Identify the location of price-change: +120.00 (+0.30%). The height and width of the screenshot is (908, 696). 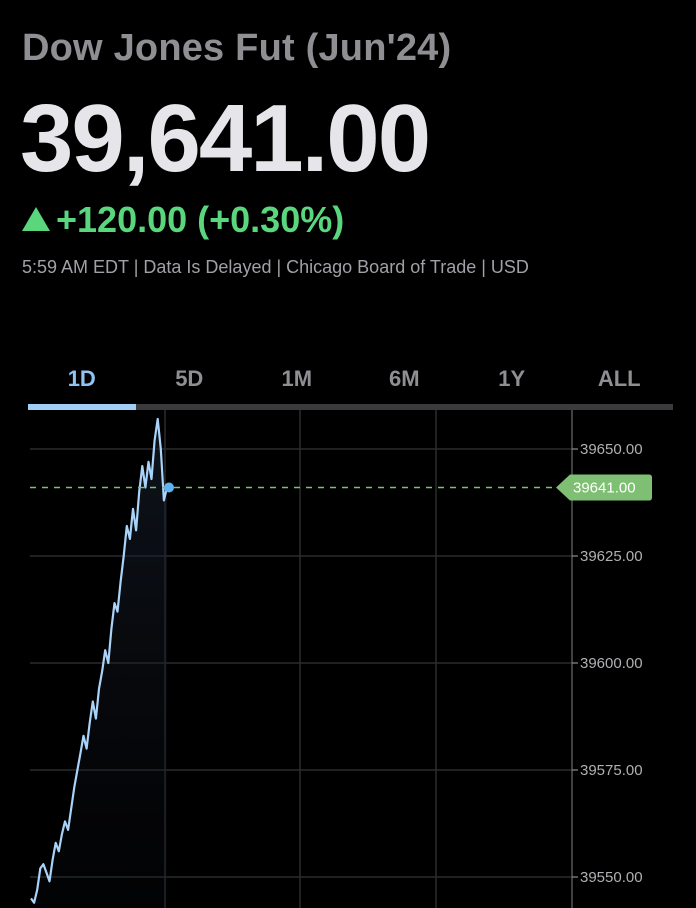
(183, 220).